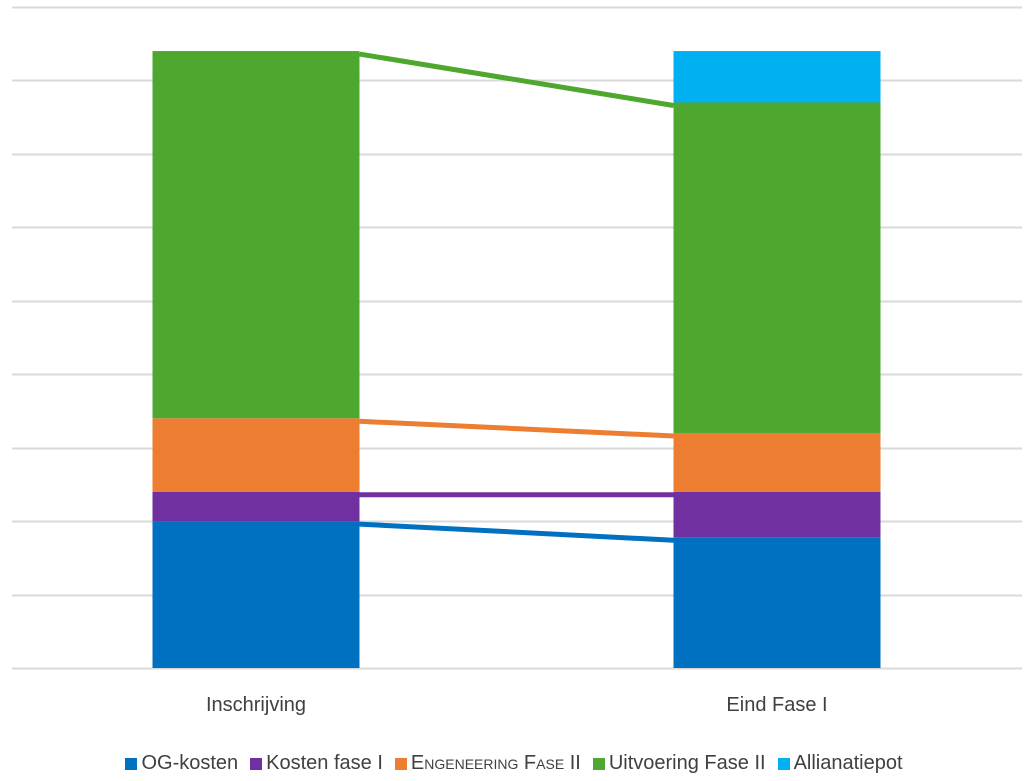 Image resolution: width=1028 pixels, height=781 pixels. I want to click on legend-item: Engeneering Fase II, so click(487, 763).